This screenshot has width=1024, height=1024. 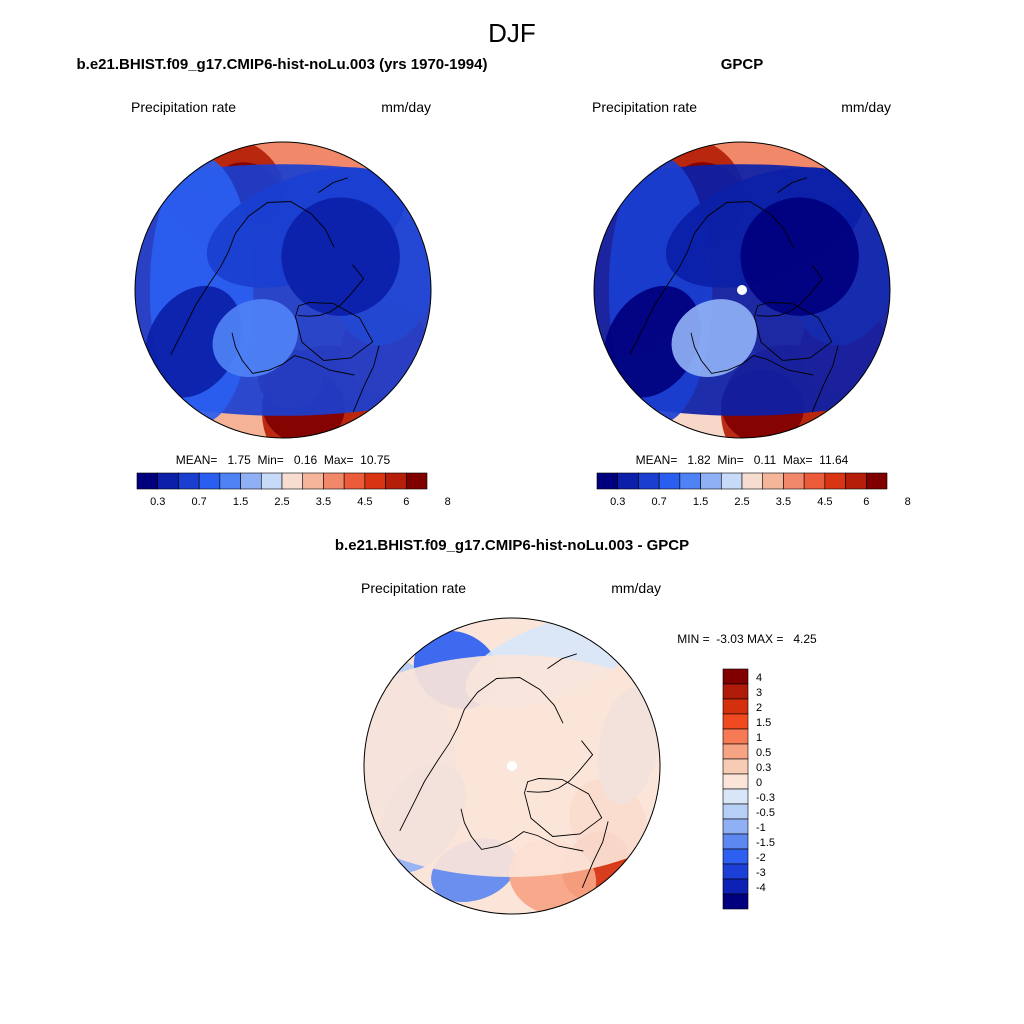 What do you see at coordinates (765, 843) in the screenshot?
I see `colorbar-tick-label: -1.5` at bounding box center [765, 843].